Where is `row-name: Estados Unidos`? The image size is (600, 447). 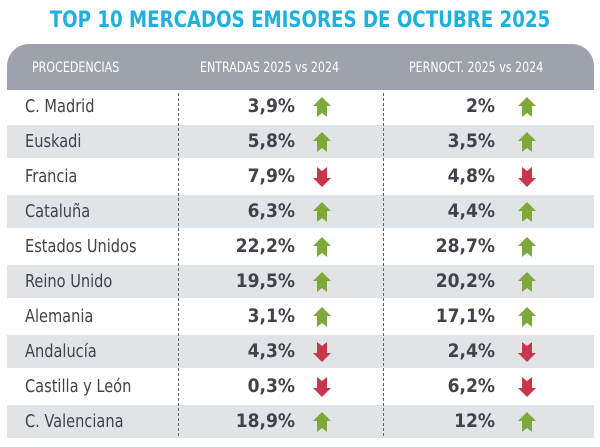
row-name: Estados Unidos is located at coordinates (81, 246).